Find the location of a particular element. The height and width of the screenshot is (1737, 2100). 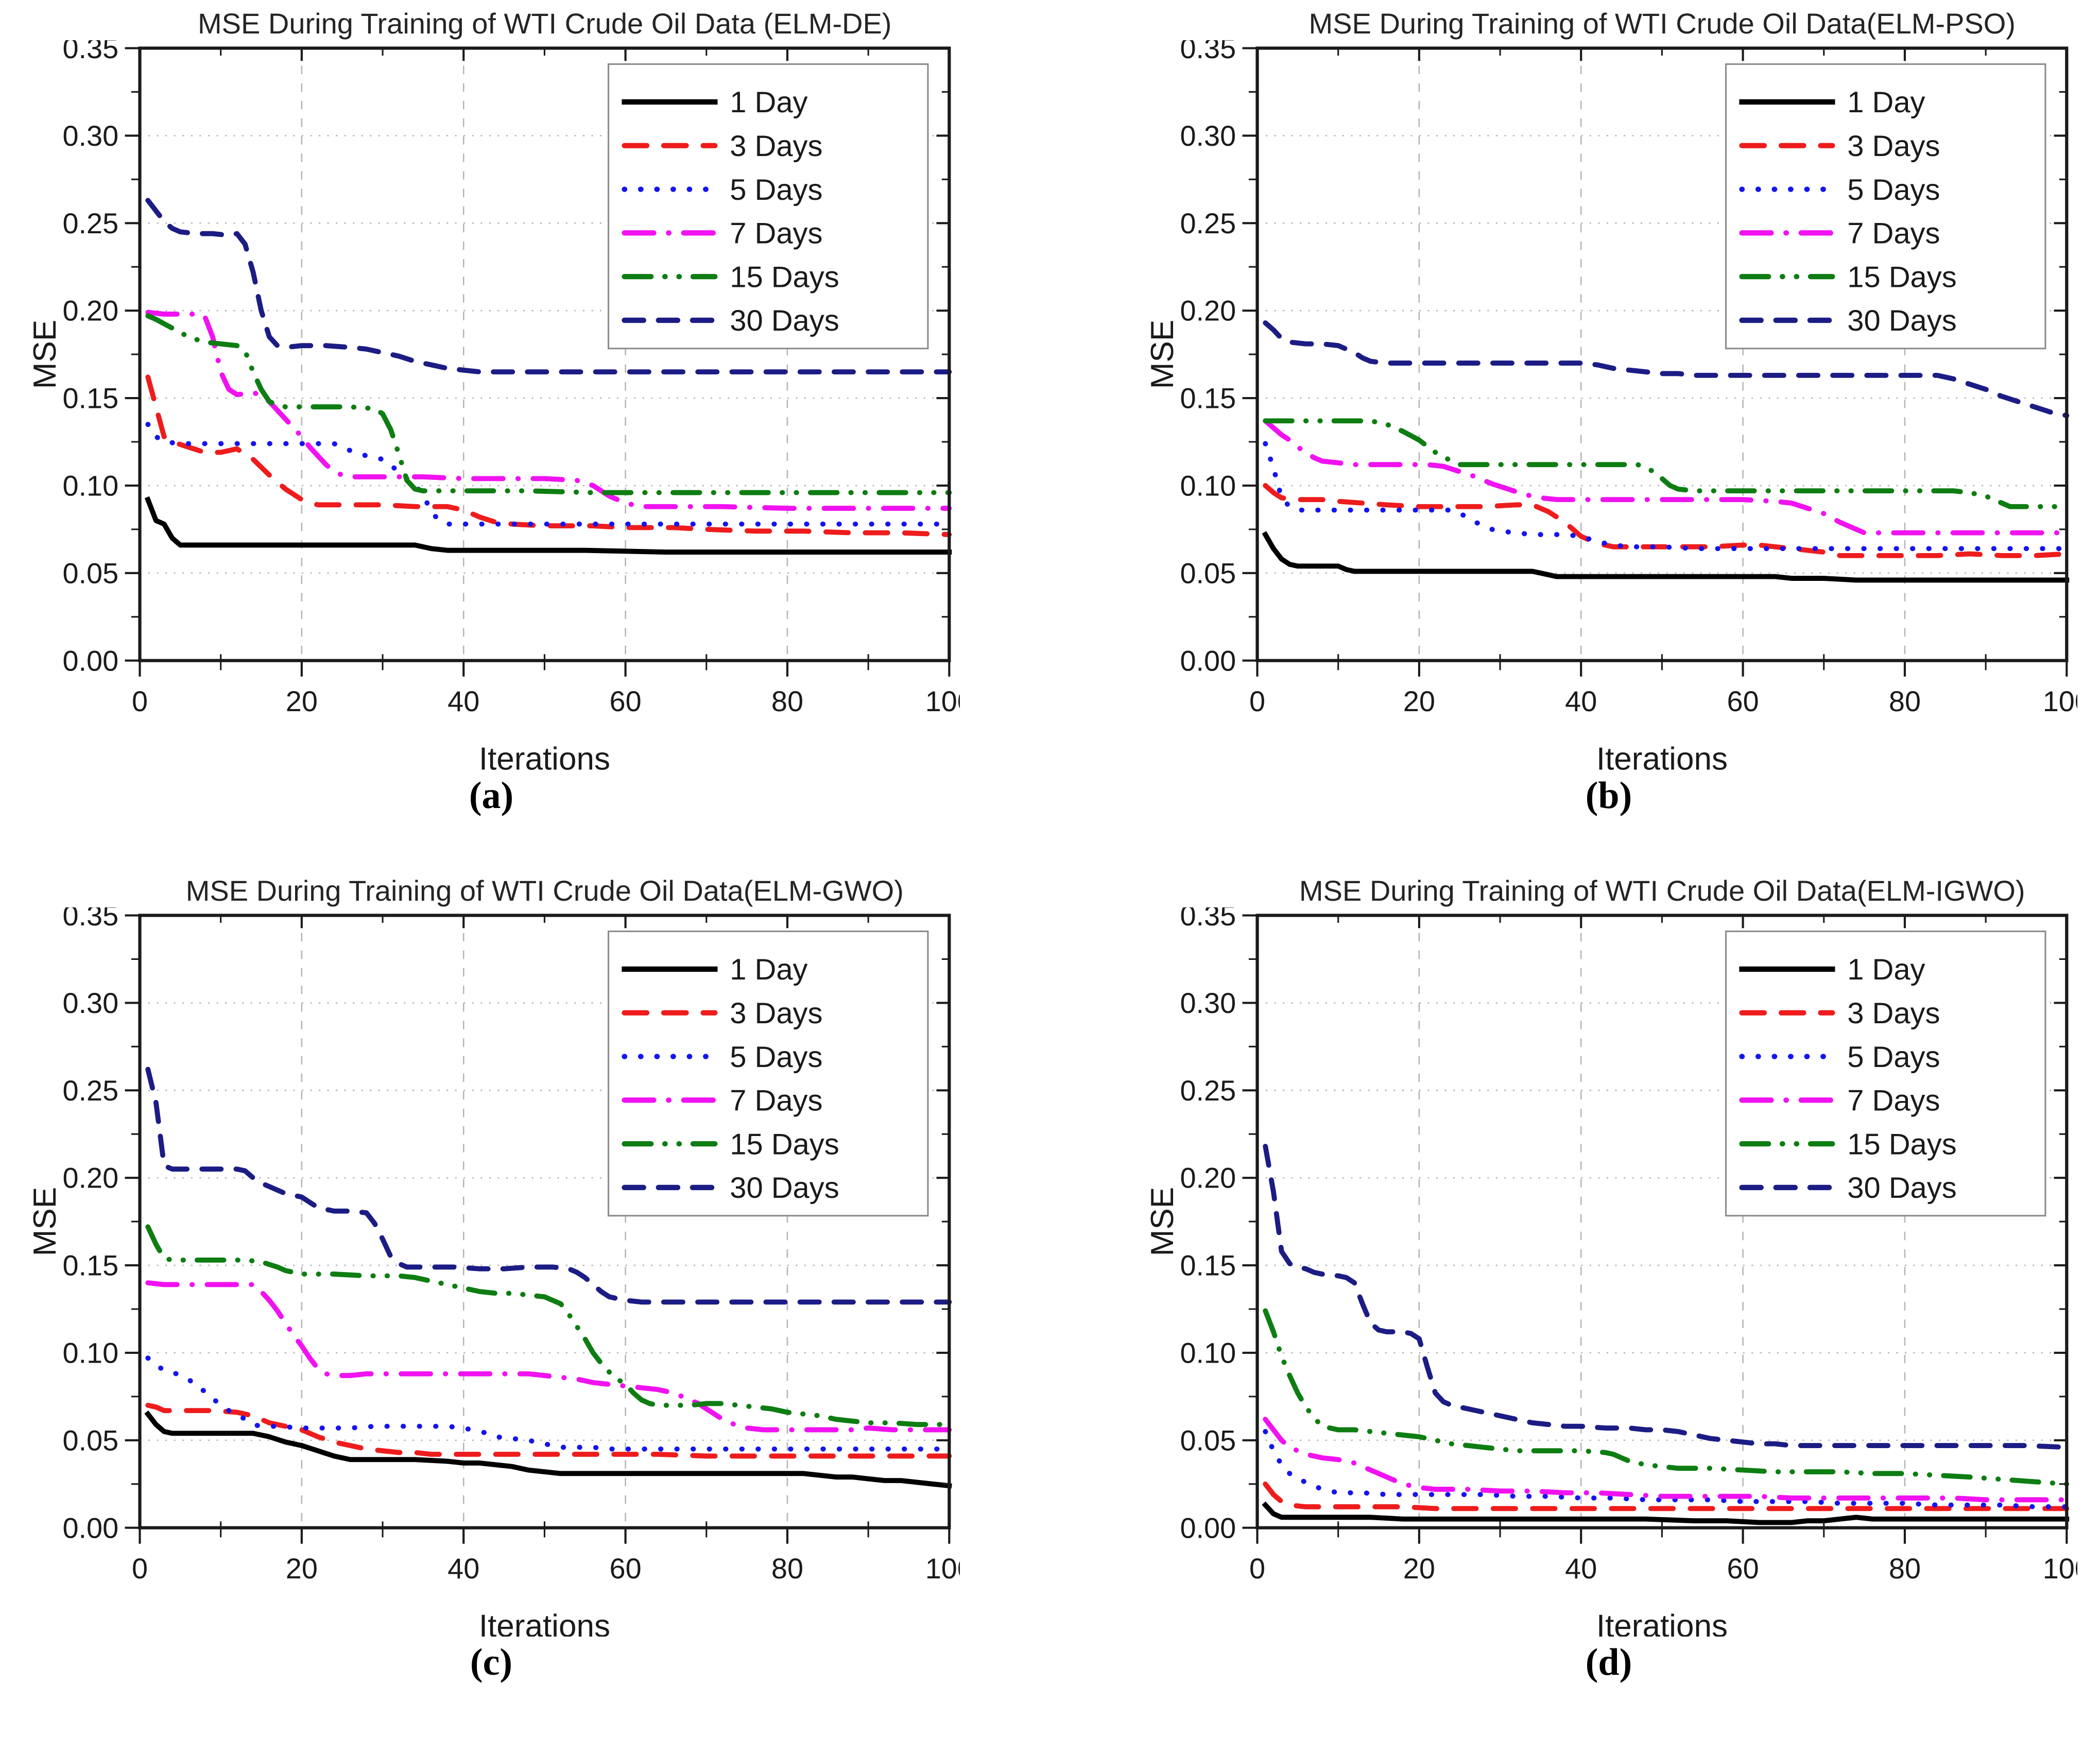

y-tick-label: 0.10 is located at coordinates (90, 485).